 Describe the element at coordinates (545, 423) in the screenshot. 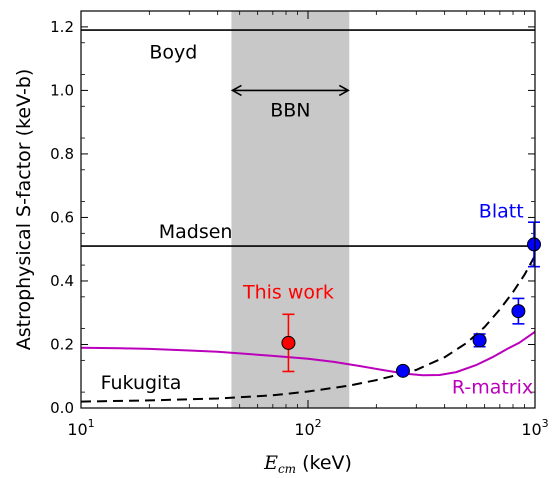

I see `x-tick-exponent: 3` at that location.